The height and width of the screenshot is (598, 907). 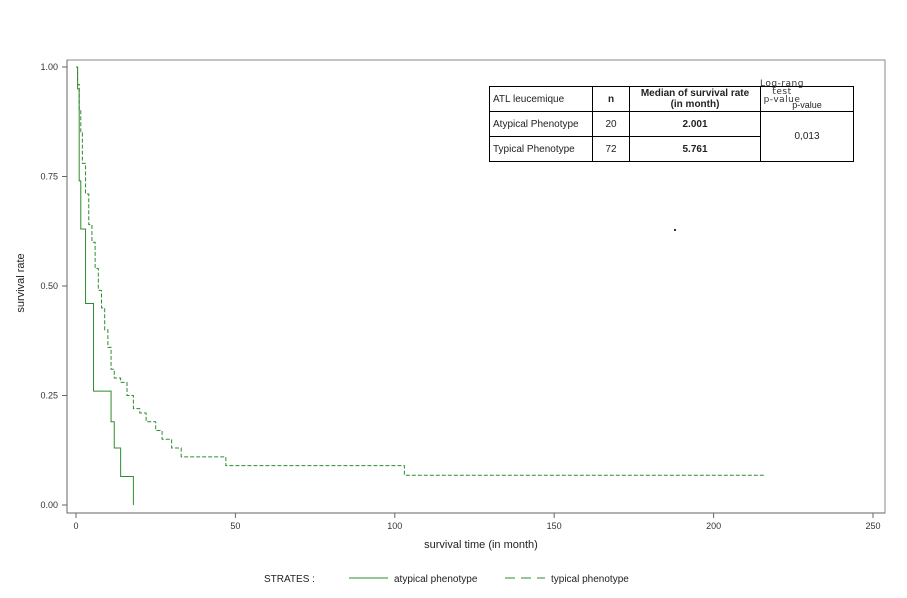 What do you see at coordinates (21, 282) in the screenshot?
I see `y-axis-title: survival rate` at bounding box center [21, 282].